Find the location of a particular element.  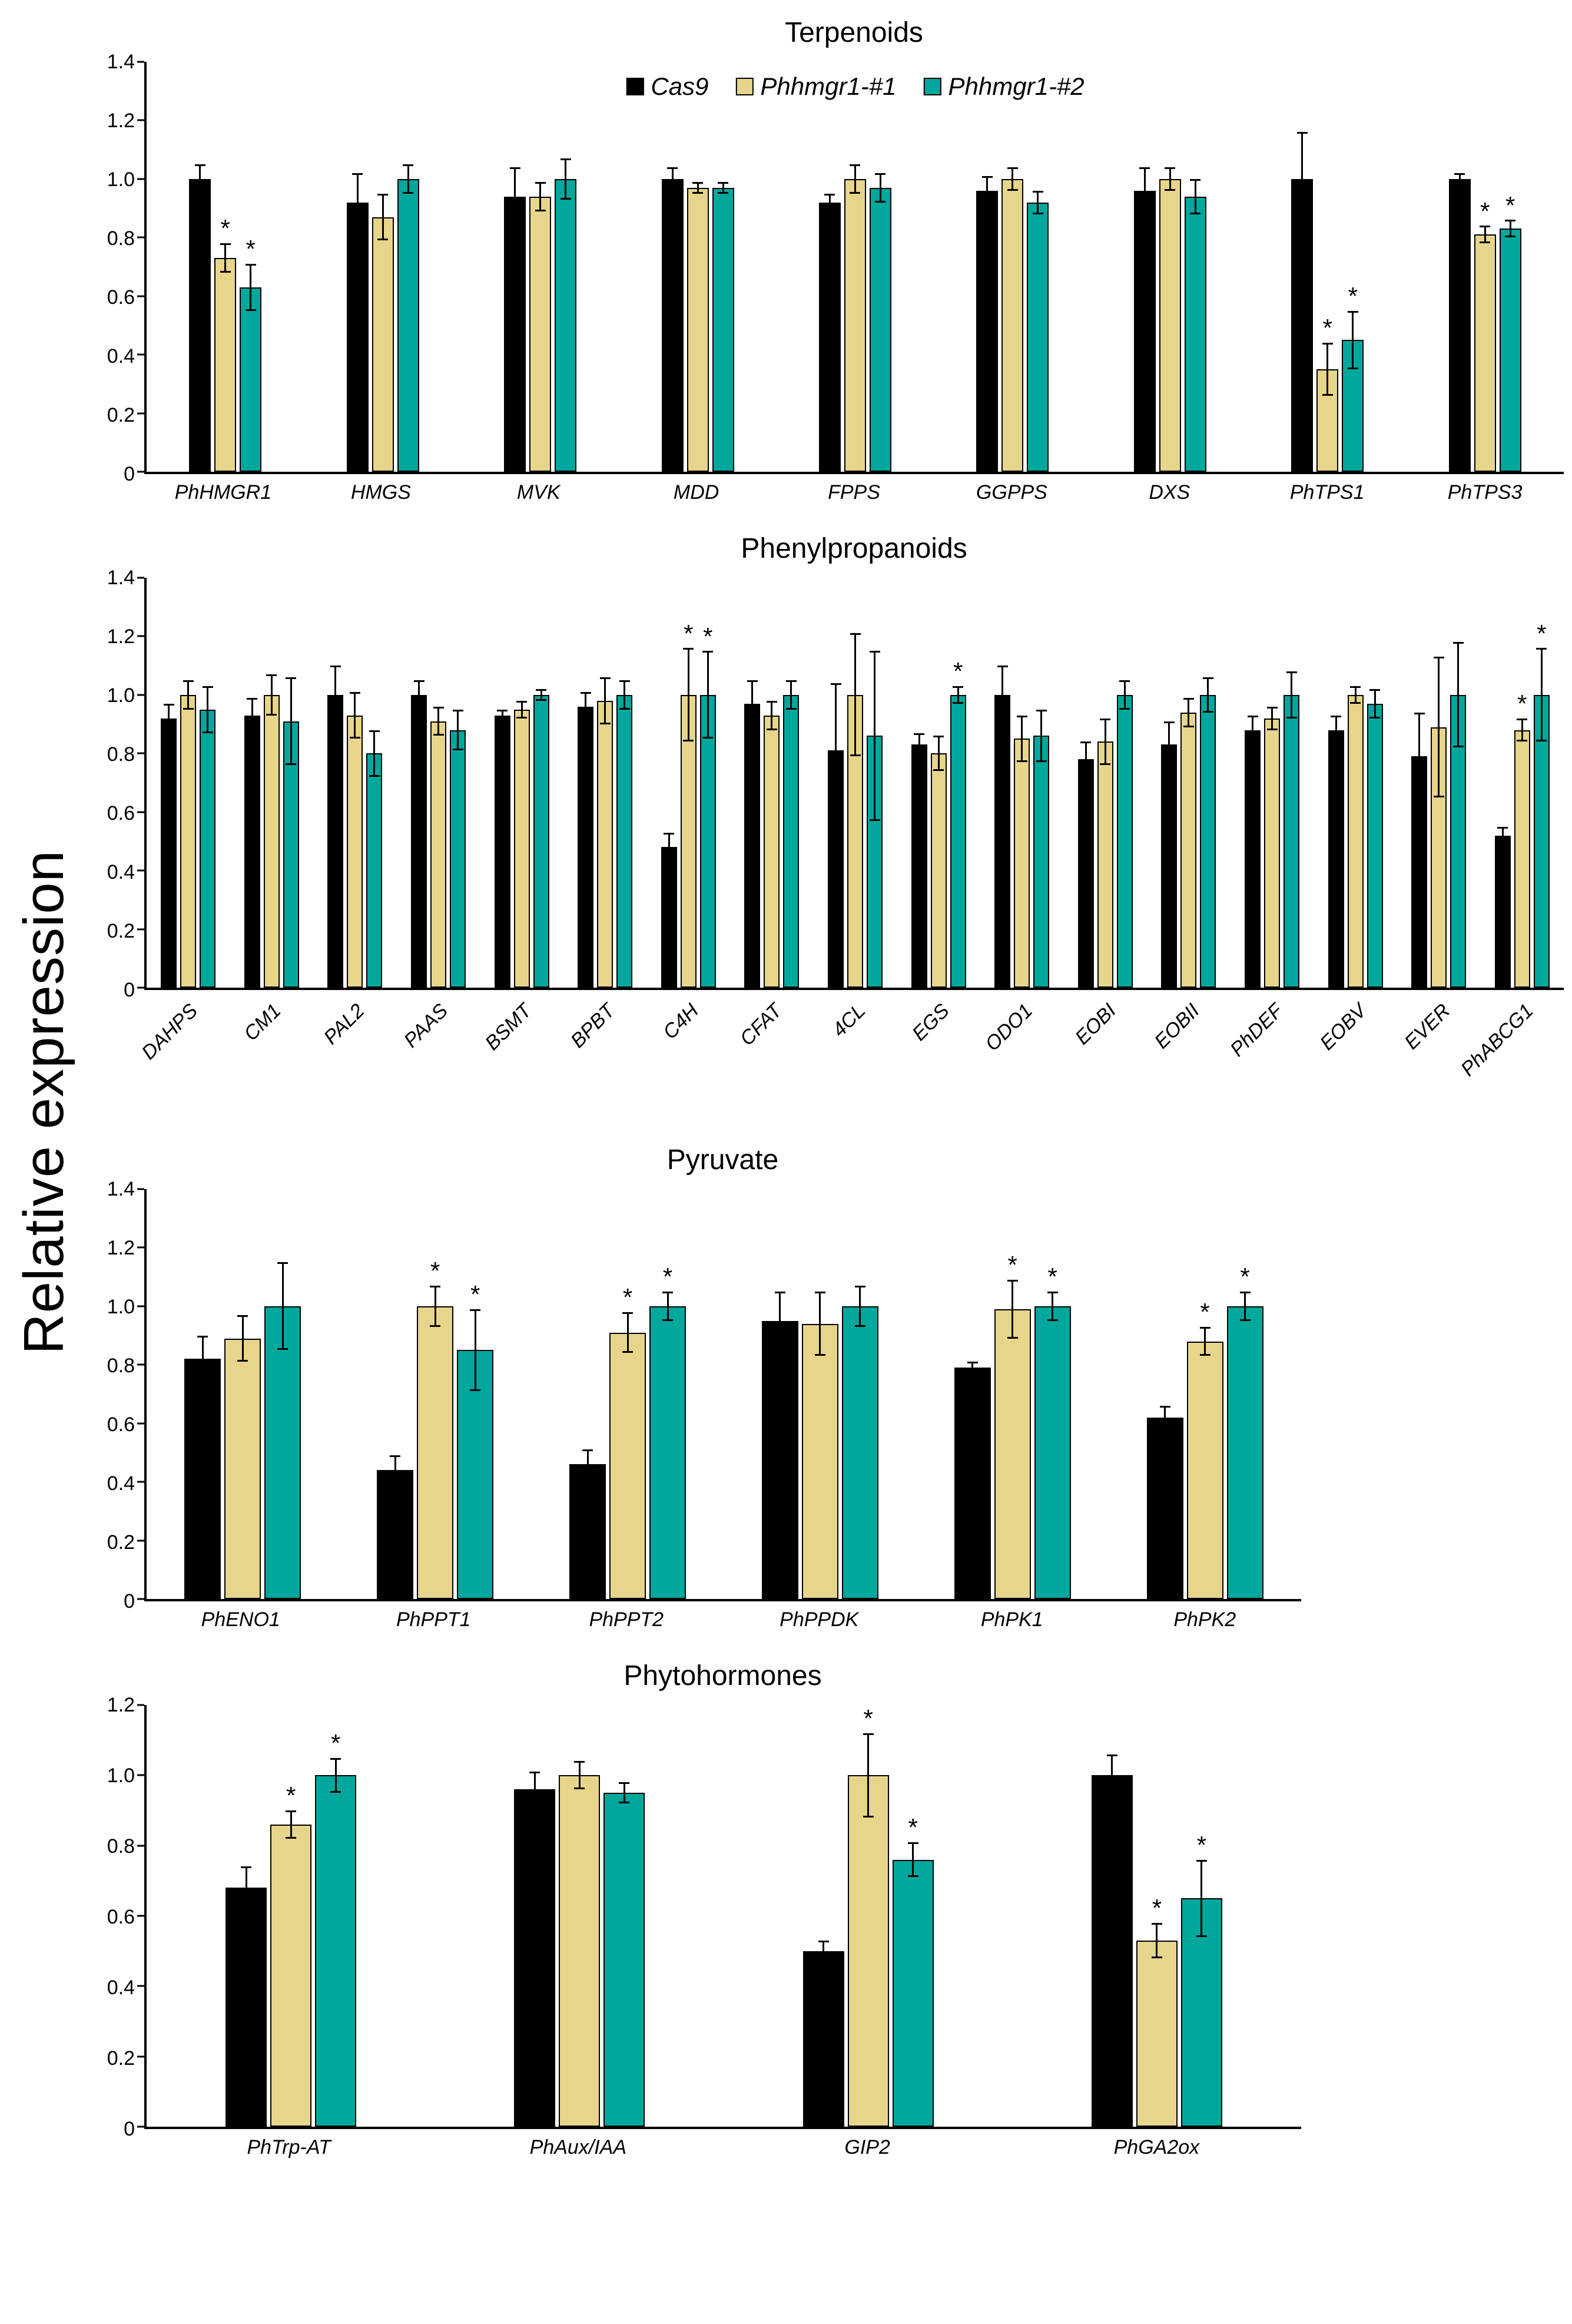

y-tick-label: 1.0 is located at coordinates (121, 695).